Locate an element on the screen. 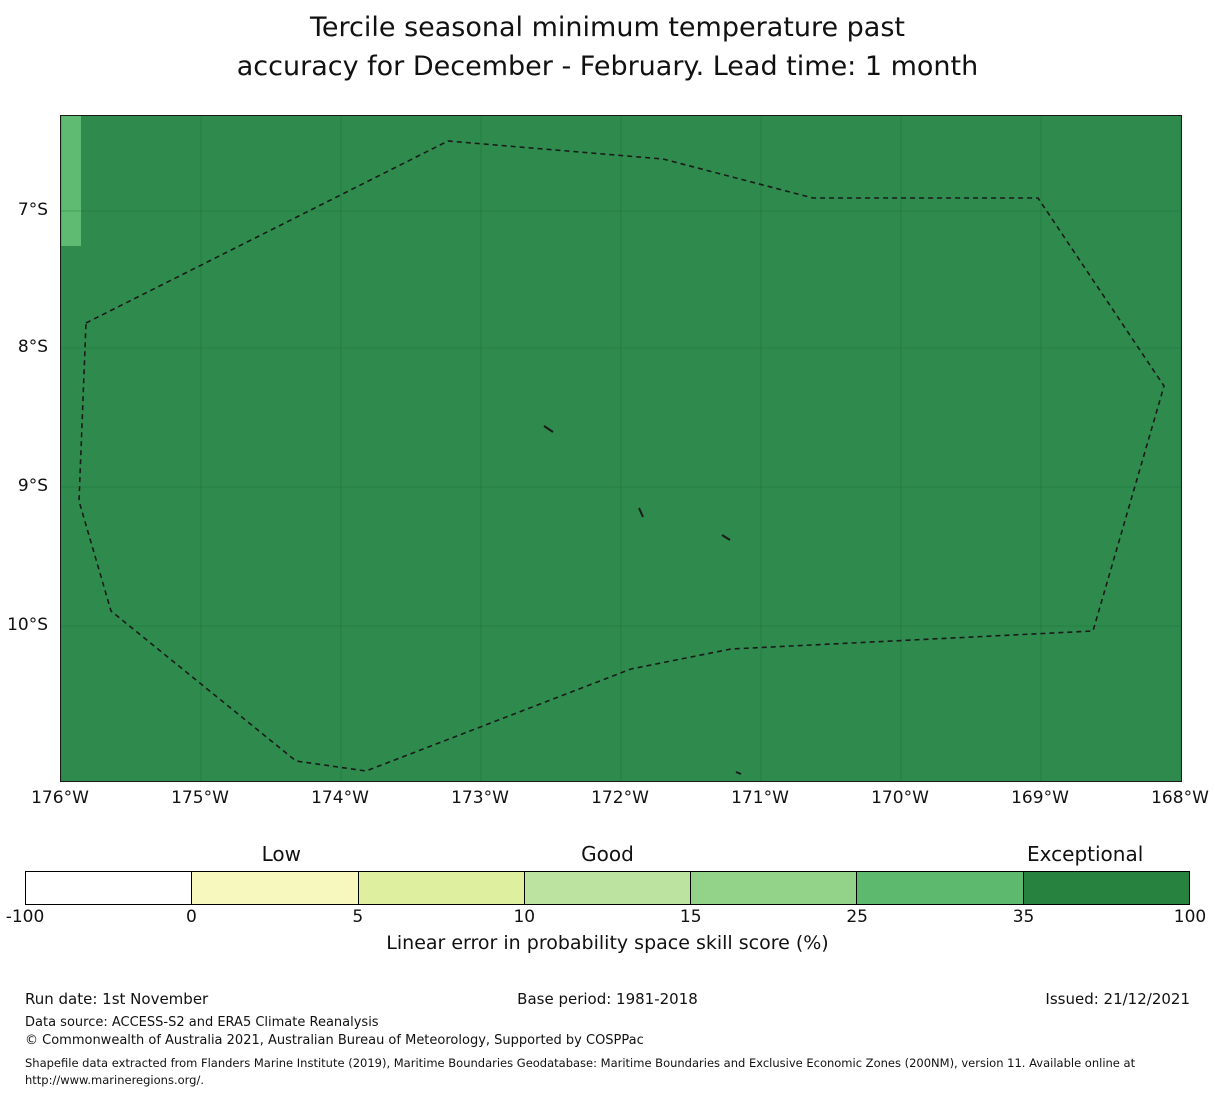 The width and height of the screenshot is (1215, 1095). y-tick-7s: 7°S is located at coordinates (32, 210).